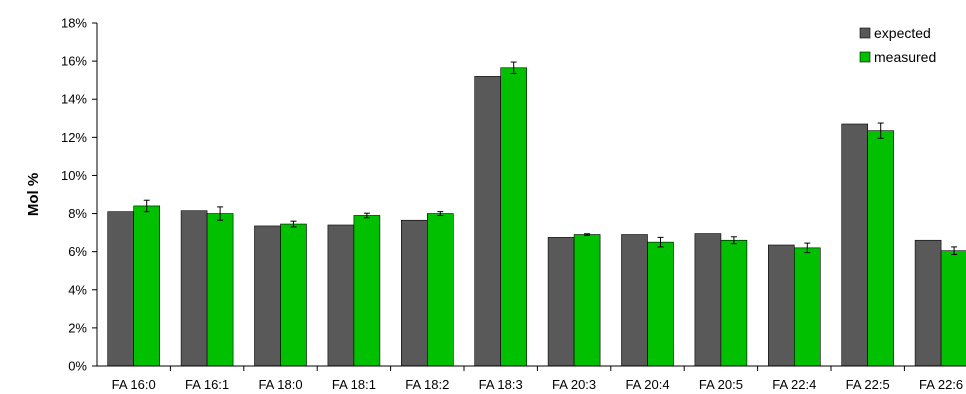  Describe the element at coordinates (134, 384) in the screenshot. I see `x-tick-label: FA 16:0` at that location.